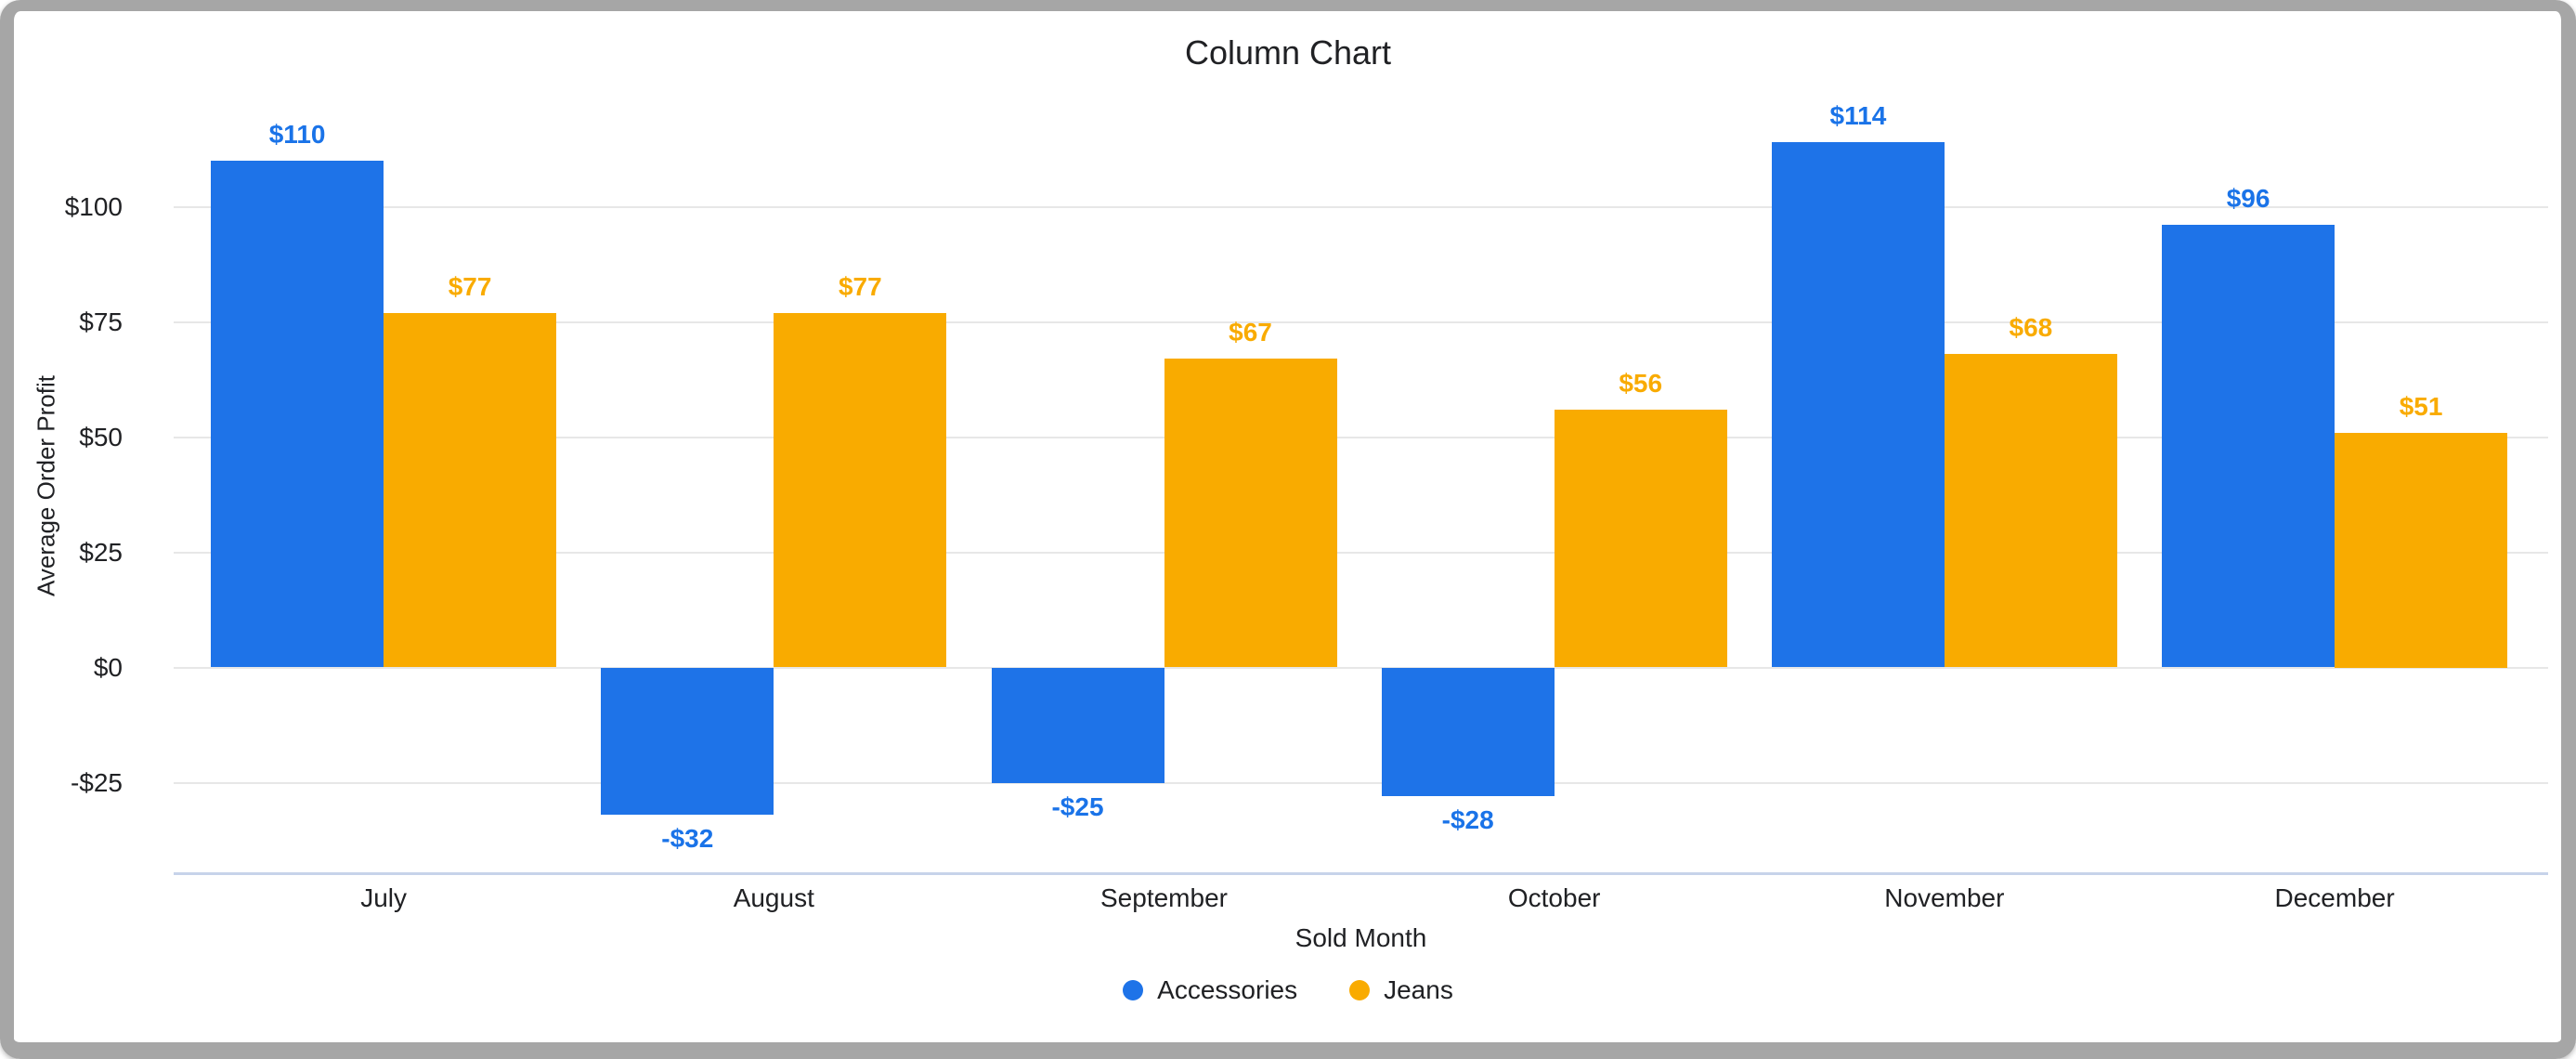  I want to click on bar-value-label: $96, so click(2248, 199).